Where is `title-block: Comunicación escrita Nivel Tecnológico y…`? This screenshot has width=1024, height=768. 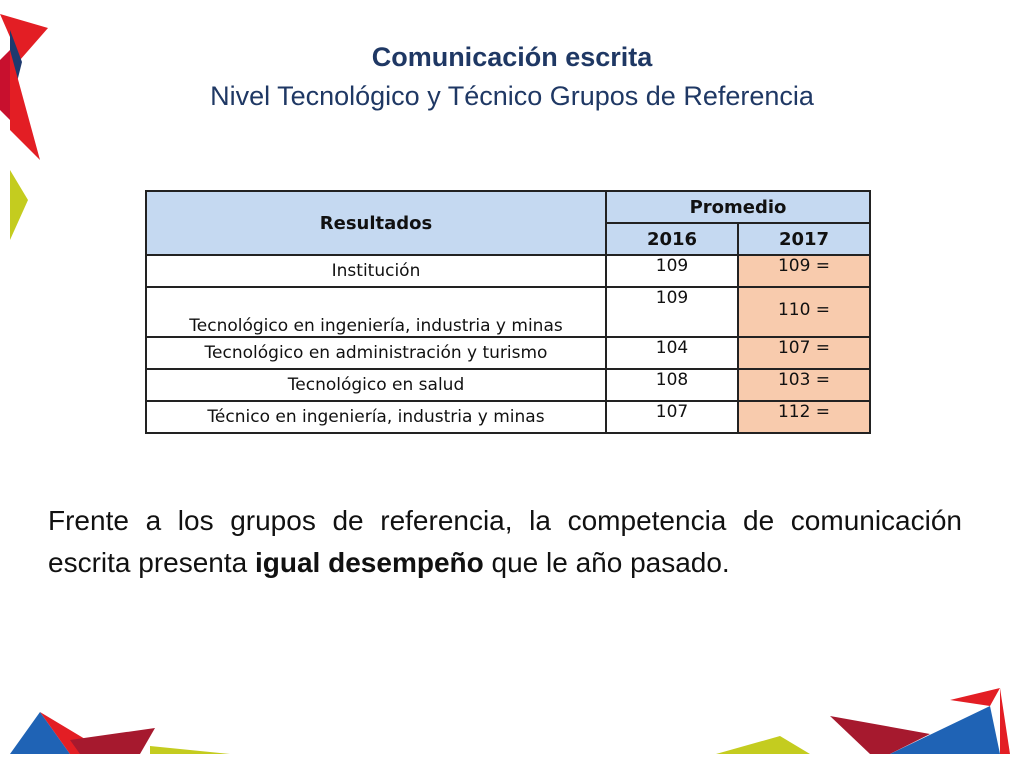
title-block: Comunicación escrita Nivel Tecnológico y… is located at coordinates (512, 77).